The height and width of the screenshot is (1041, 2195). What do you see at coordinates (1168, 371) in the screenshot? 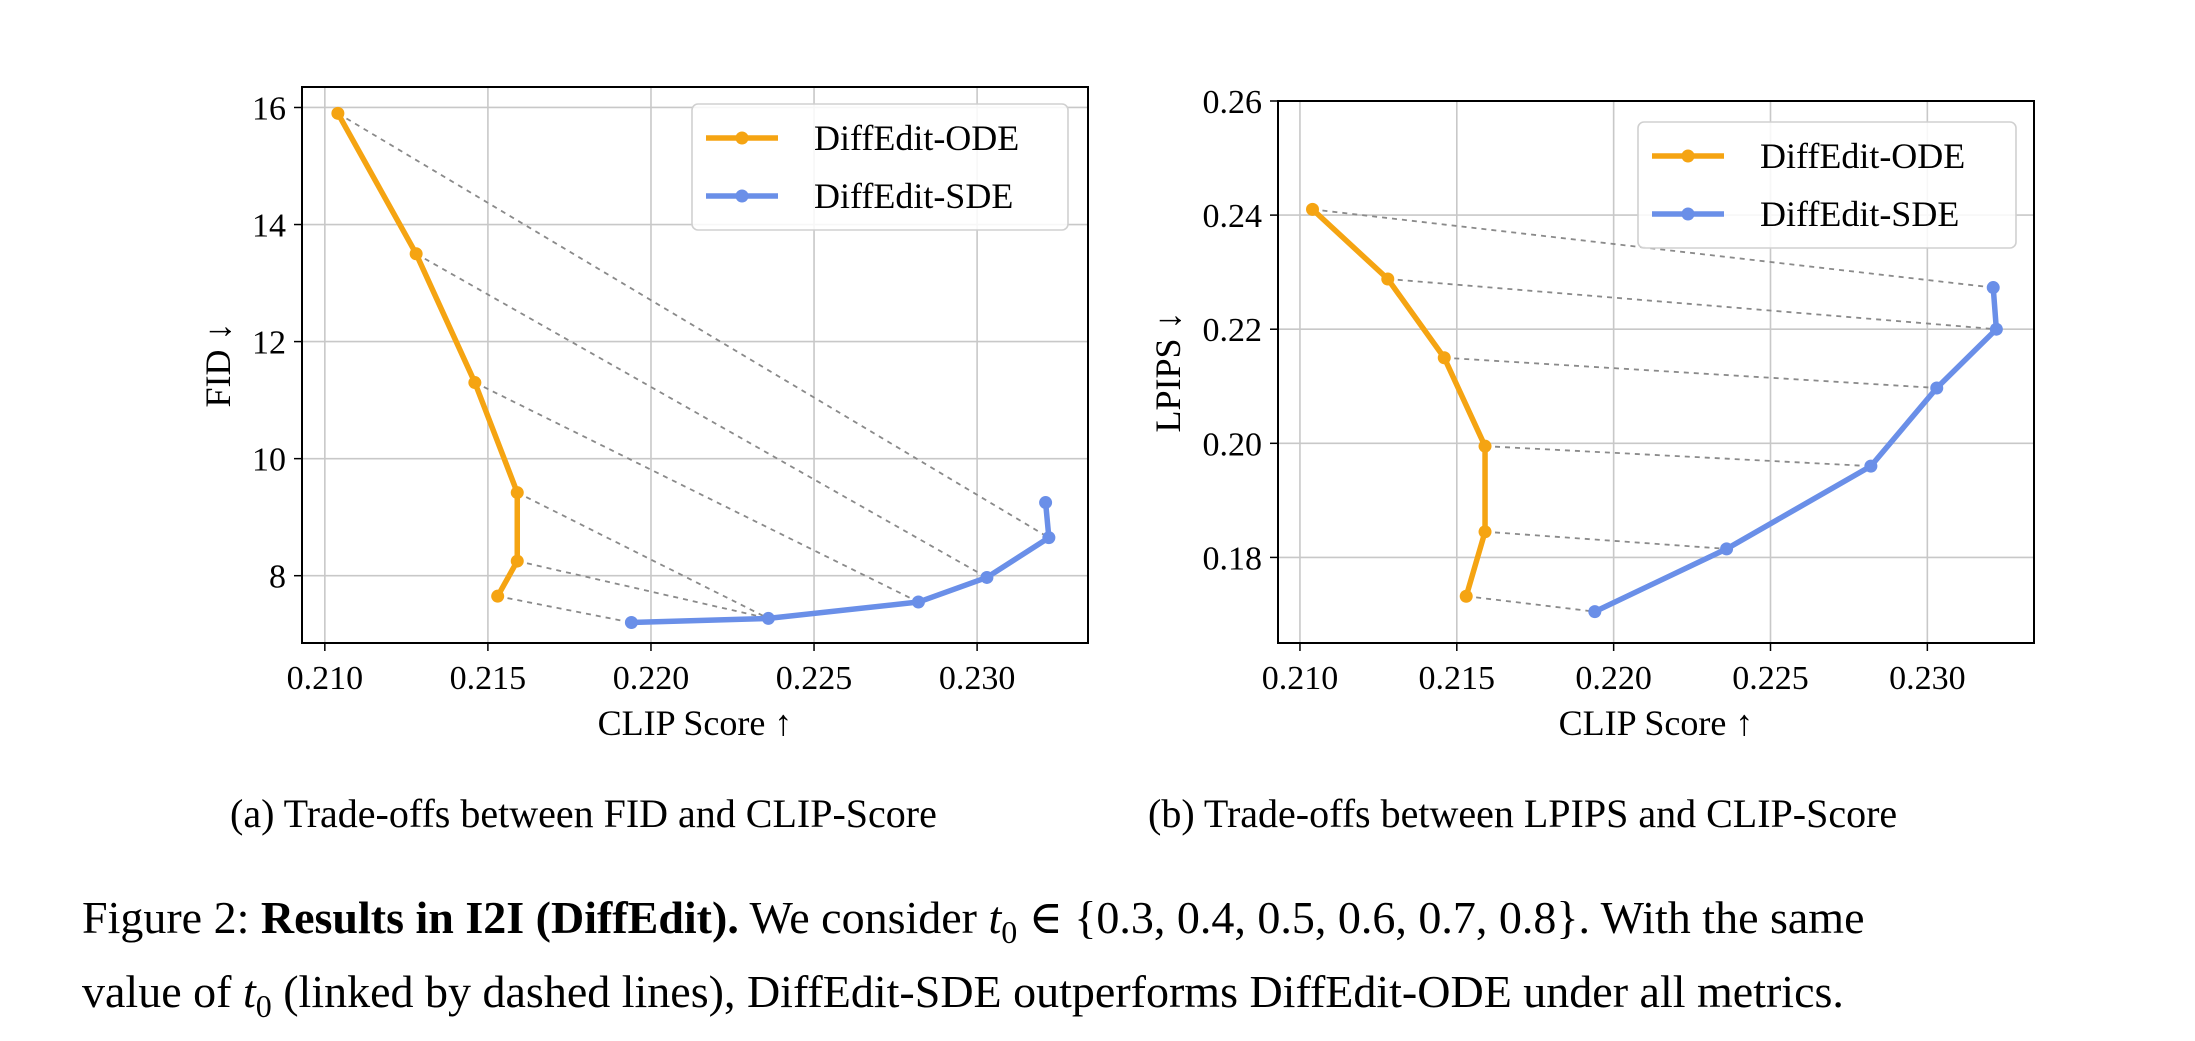
I see `y-axis-label: LPIPS ↓` at bounding box center [1168, 371].